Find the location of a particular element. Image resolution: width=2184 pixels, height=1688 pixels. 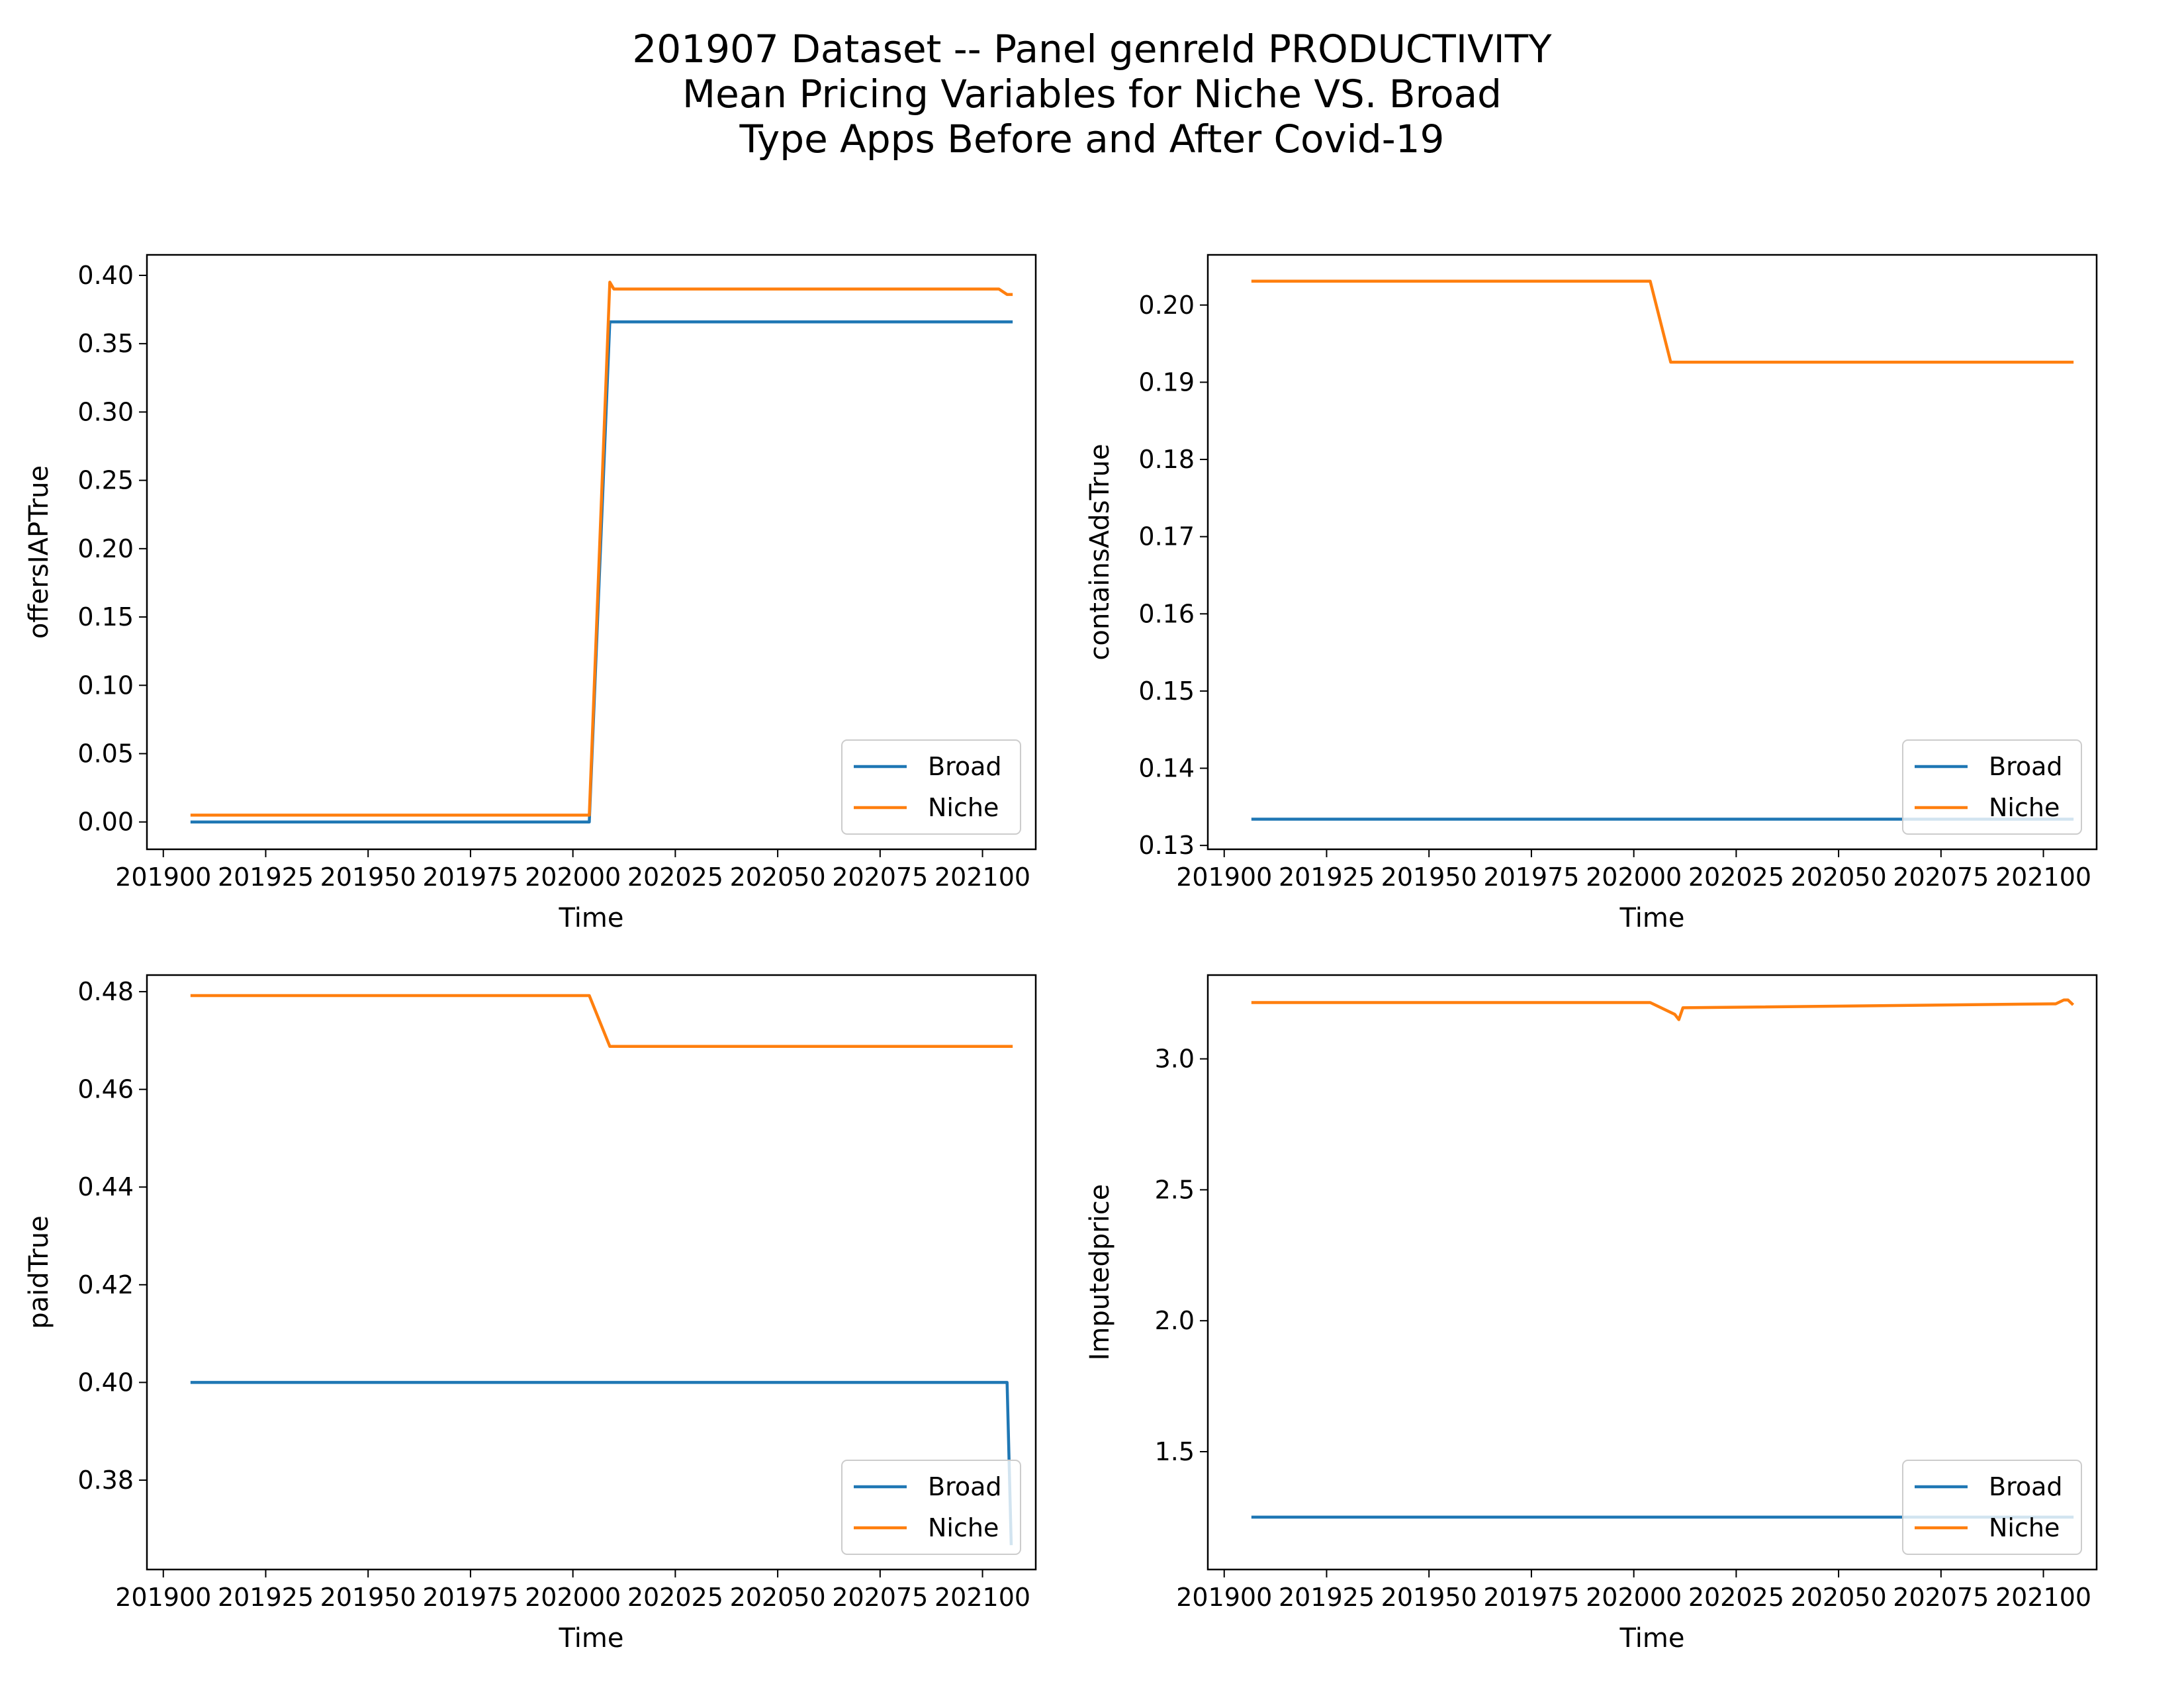

y-tick-label: 0.10 is located at coordinates (105, 686).